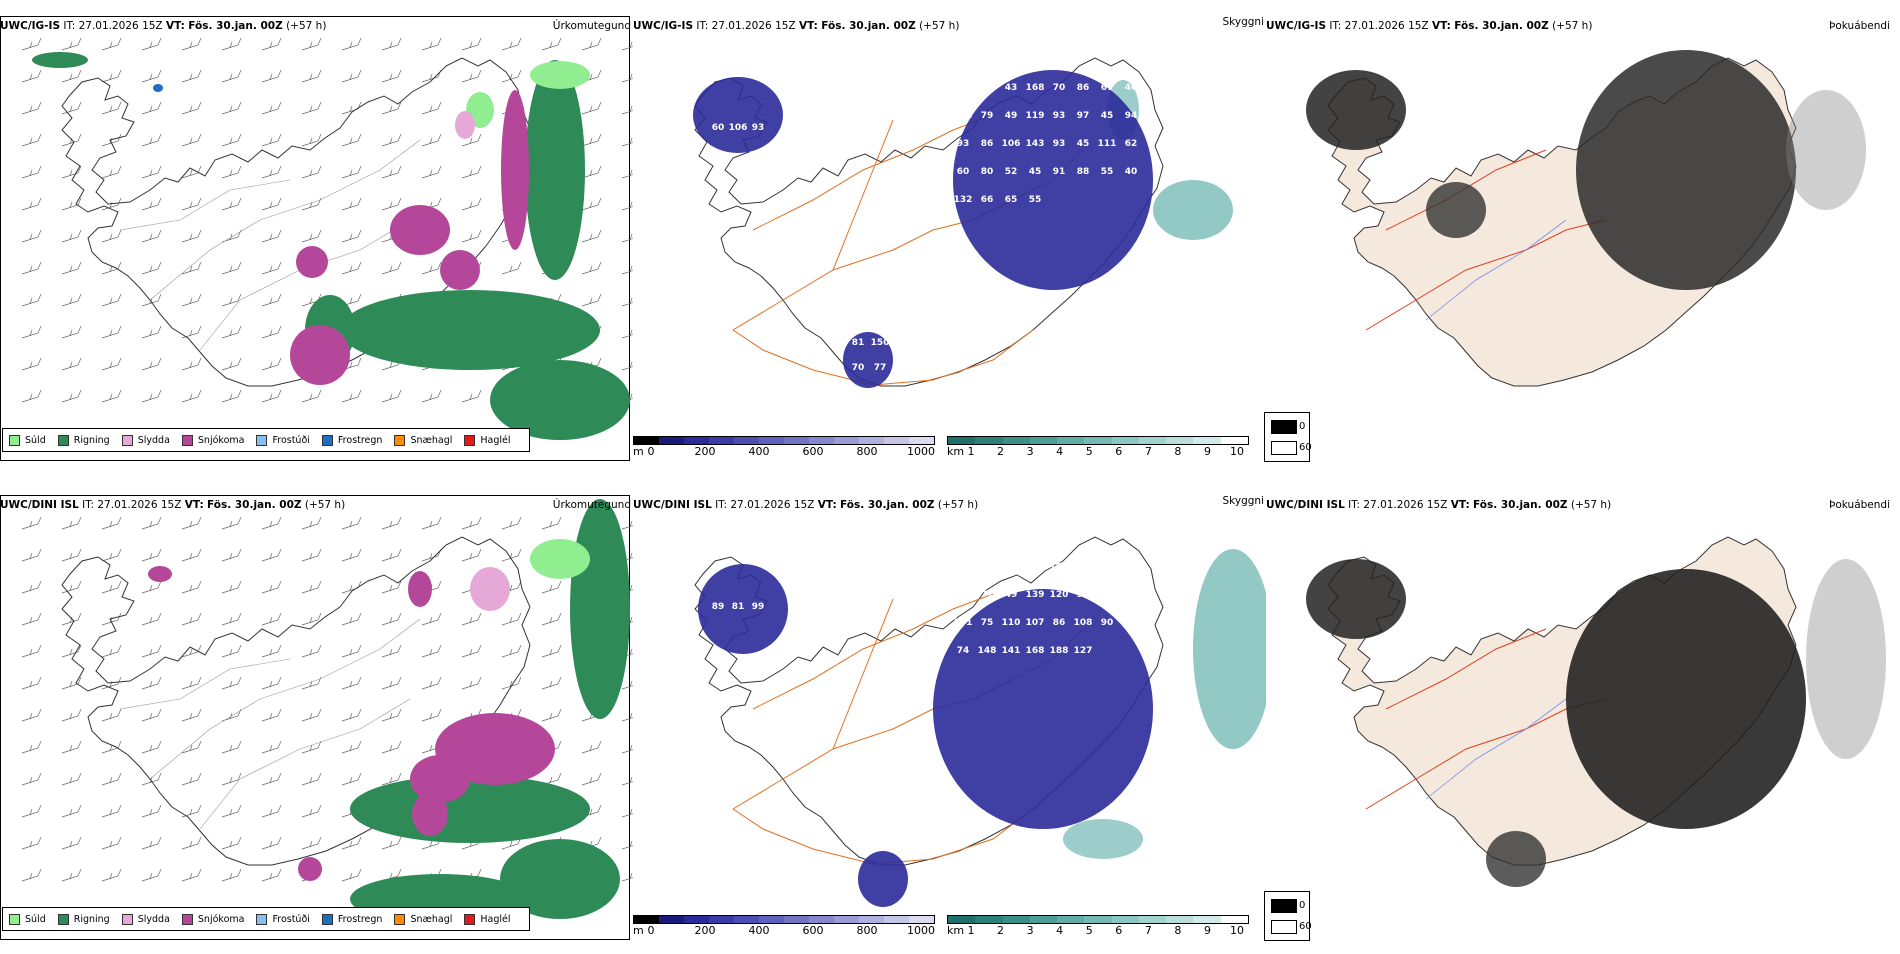 The width and height of the screenshot is (1900, 954). Describe the element at coordinates (921, 930) in the screenshot. I see `colorbar-tick: 1000` at that location.